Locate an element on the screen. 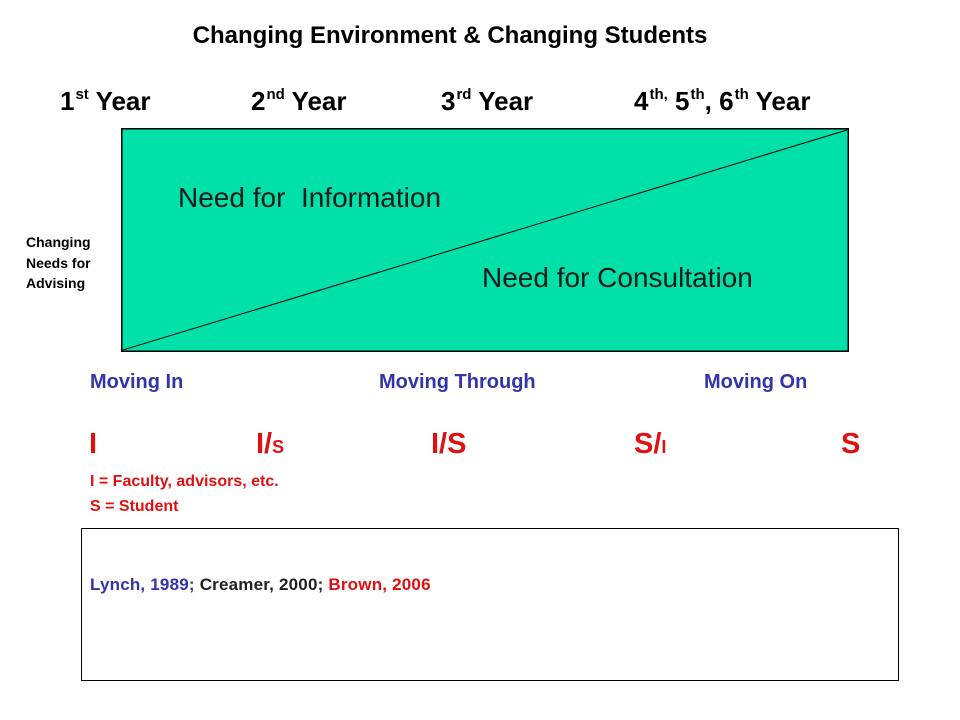  year-3-header: 3rd Year is located at coordinates (487, 101).